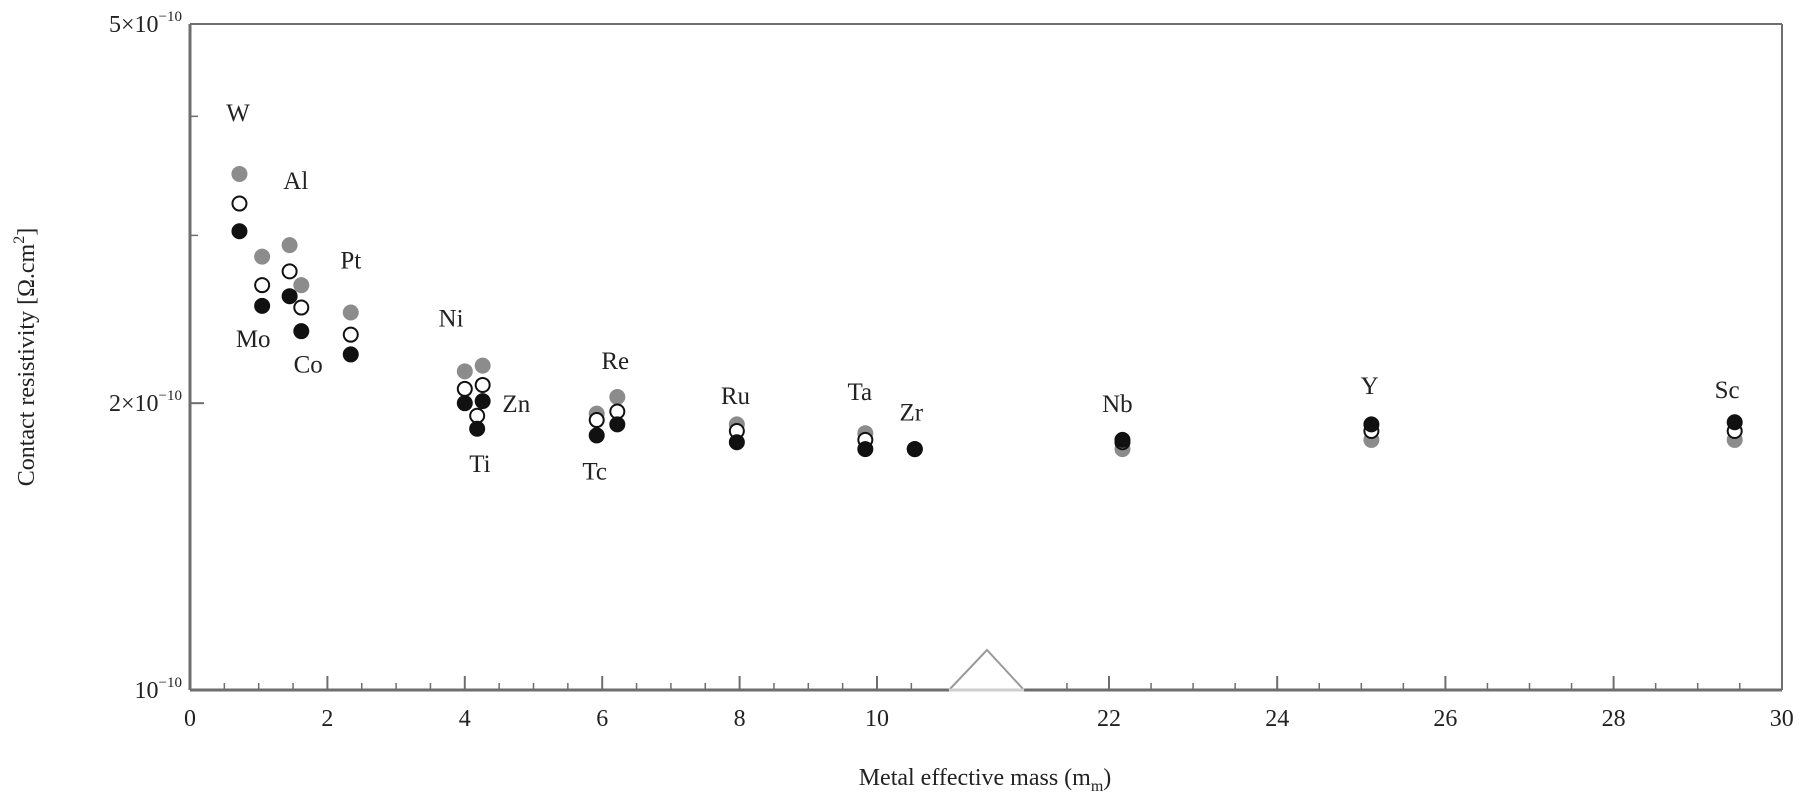  What do you see at coordinates (736, 442) in the screenshot?
I see `data-point-ru` at bounding box center [736, 442].